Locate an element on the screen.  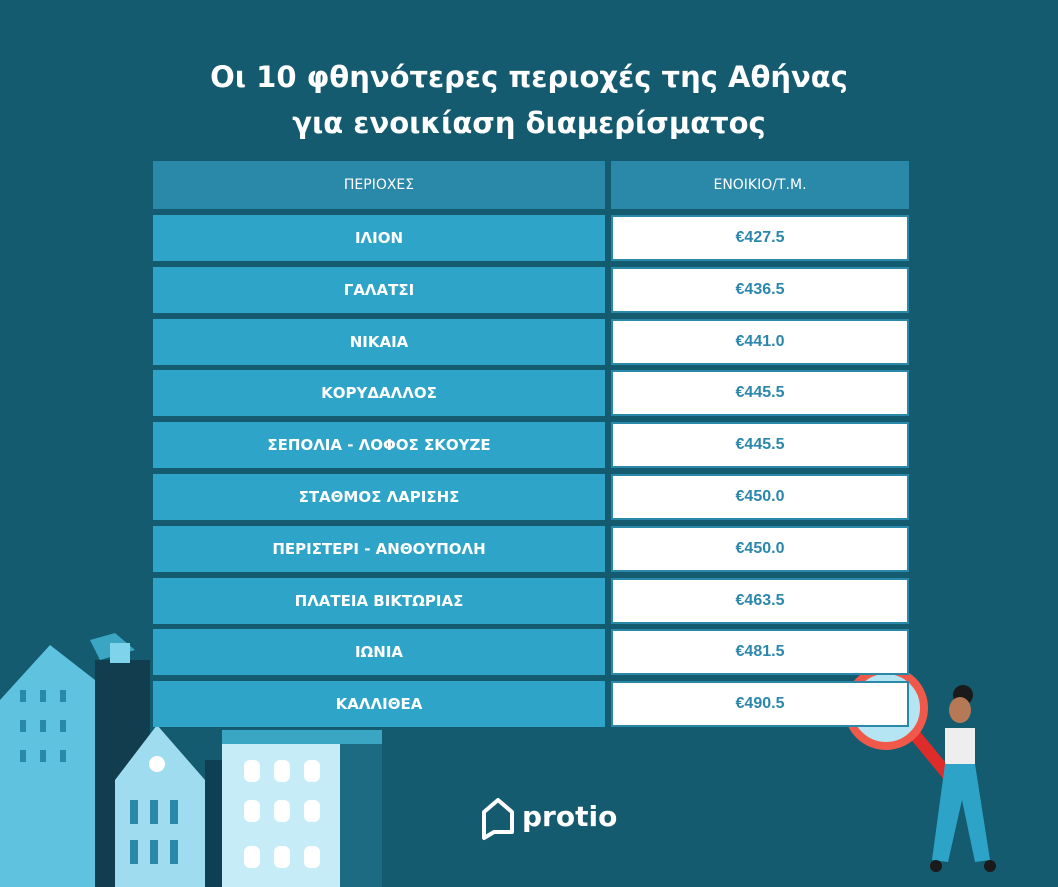
area-cell: ΙΩΝΙΑ is located at coordinates (379, 652).